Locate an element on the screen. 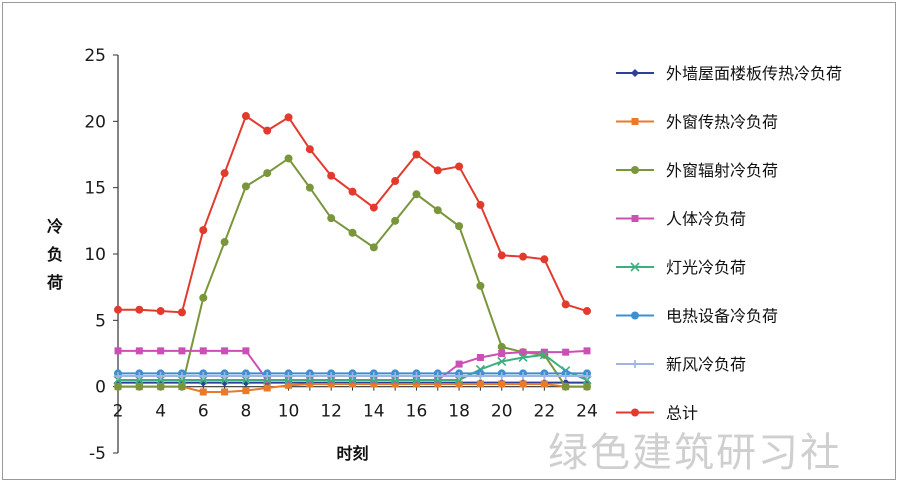 The height and width of the screenshot is (484, 900). legend-label: 外墙屋面楼板传热冷负荷 is located at coordinates (754, 73).